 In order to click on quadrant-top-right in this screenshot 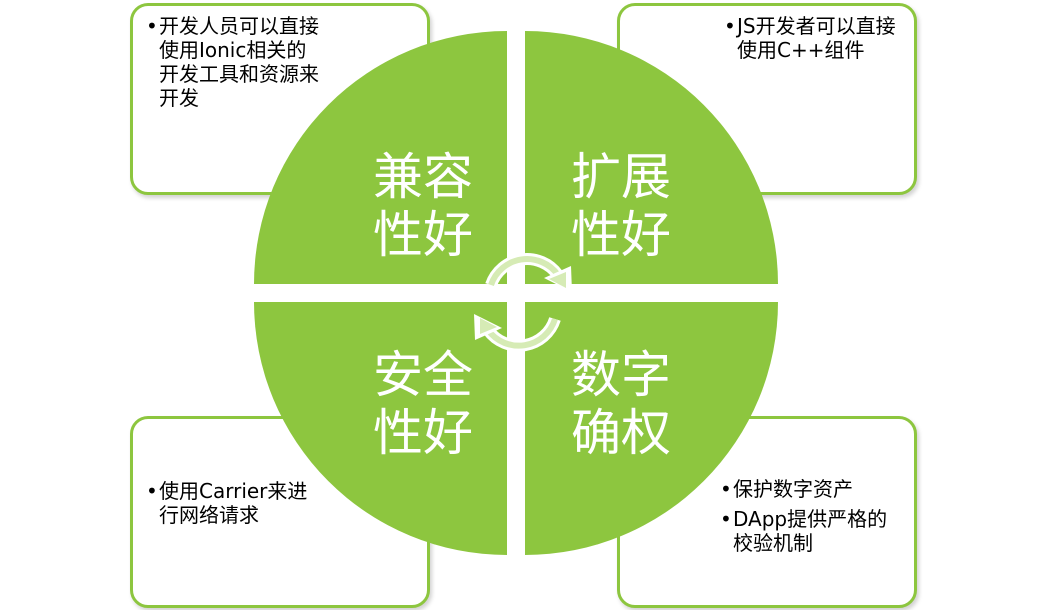, I will do `click(651, 157)`.